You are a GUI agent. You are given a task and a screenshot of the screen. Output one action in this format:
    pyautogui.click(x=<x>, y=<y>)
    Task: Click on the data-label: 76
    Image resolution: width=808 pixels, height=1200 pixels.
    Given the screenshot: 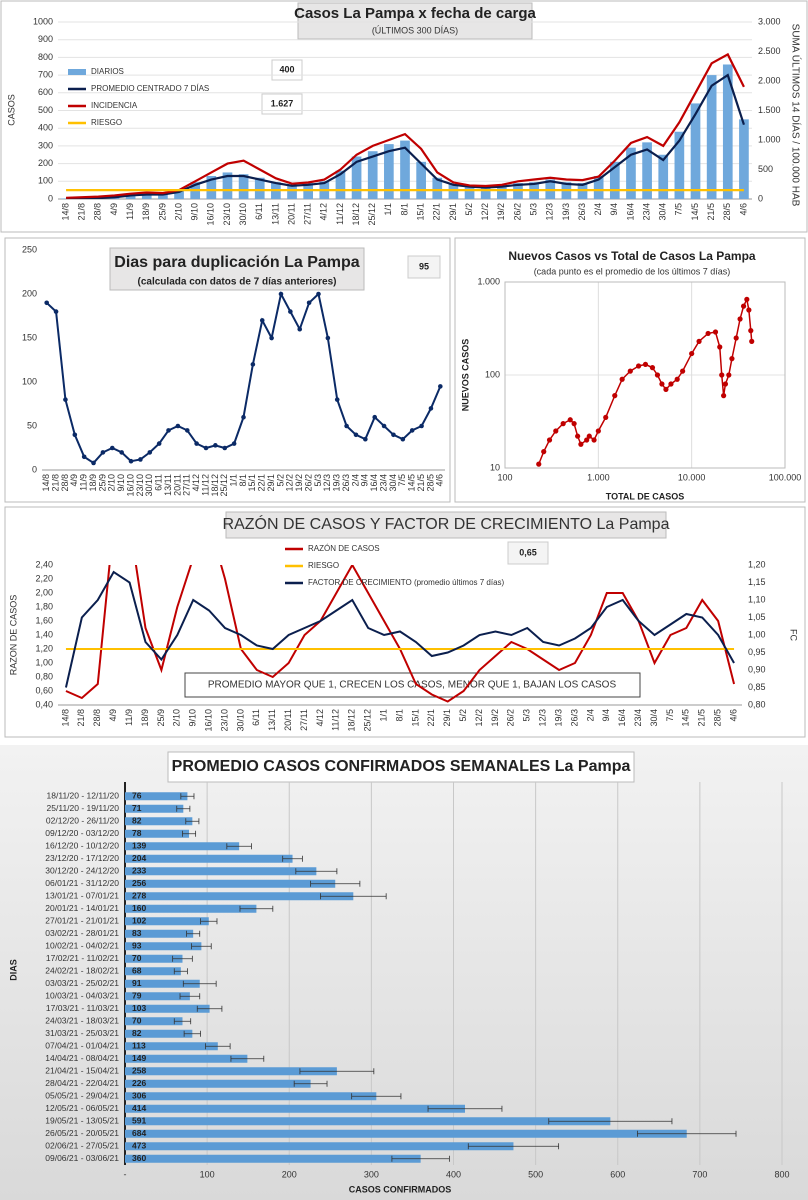 What is the action you would take?
    pyautogui.click(x=137, y=796)
    